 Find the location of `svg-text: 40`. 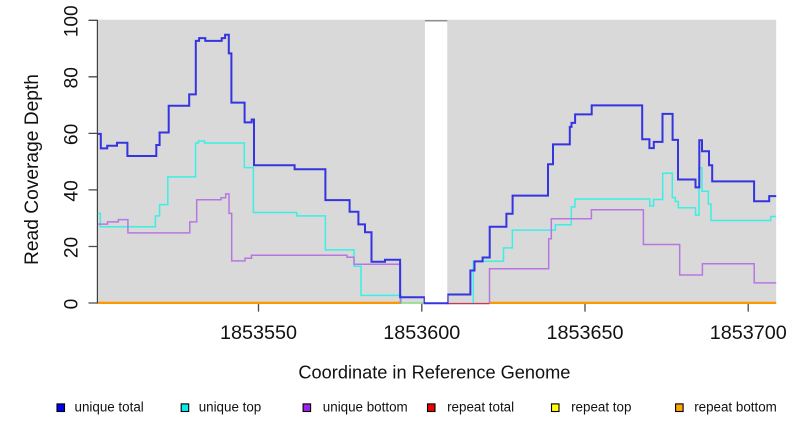

svg-text: 40 is located at coordinates (72, 190).